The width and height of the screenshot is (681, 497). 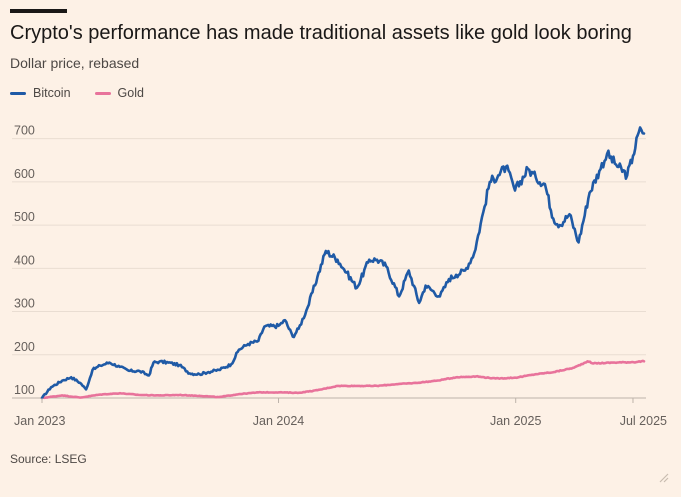 What do you see at coordinates (39, 421) in the screenshot?
I see `x-tick-label: Jan 2023` at bounding box center [39, 421].